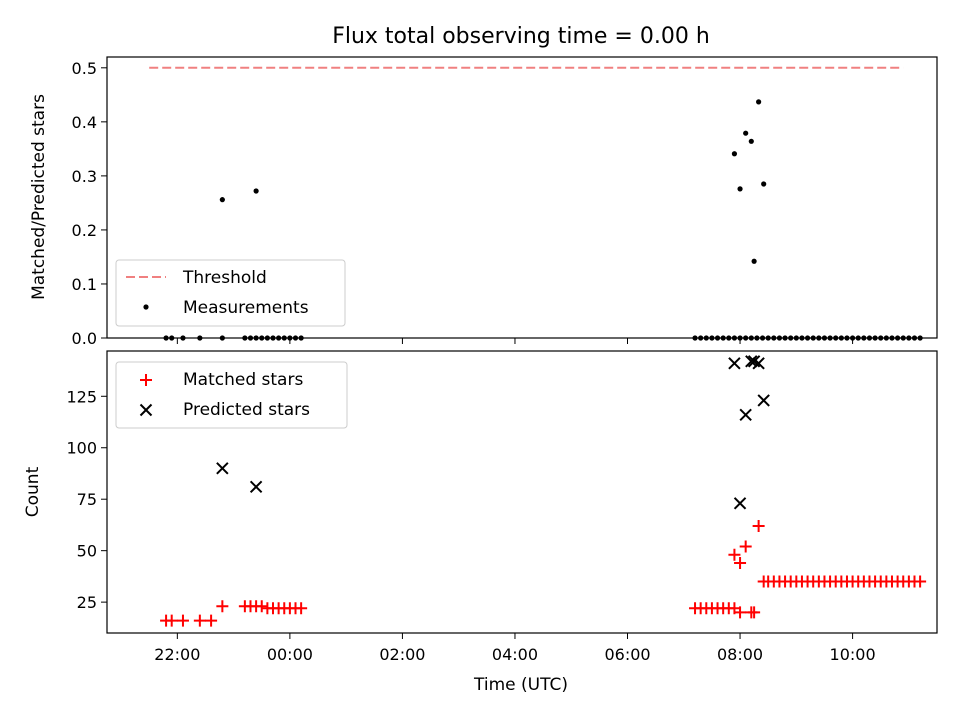 This screenshot has height=724, width=960. What do you see at coordinates (521, 36) in the screenshot?
I see `chart-title: Flux total observing time = 0.00 h` at bounding box center [521, 36].